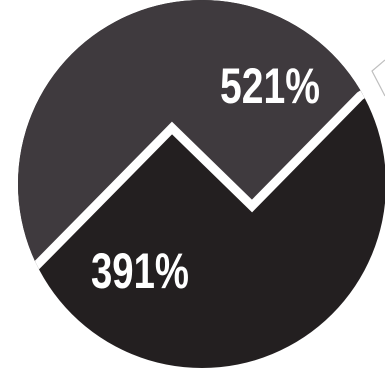 Image resolution: width=385 pixels, height=368 pixels. What do you see at coordinates (140, 271) in the screenshot?
I see `lower-value-label: 391%` at bounding box center [140, 271].